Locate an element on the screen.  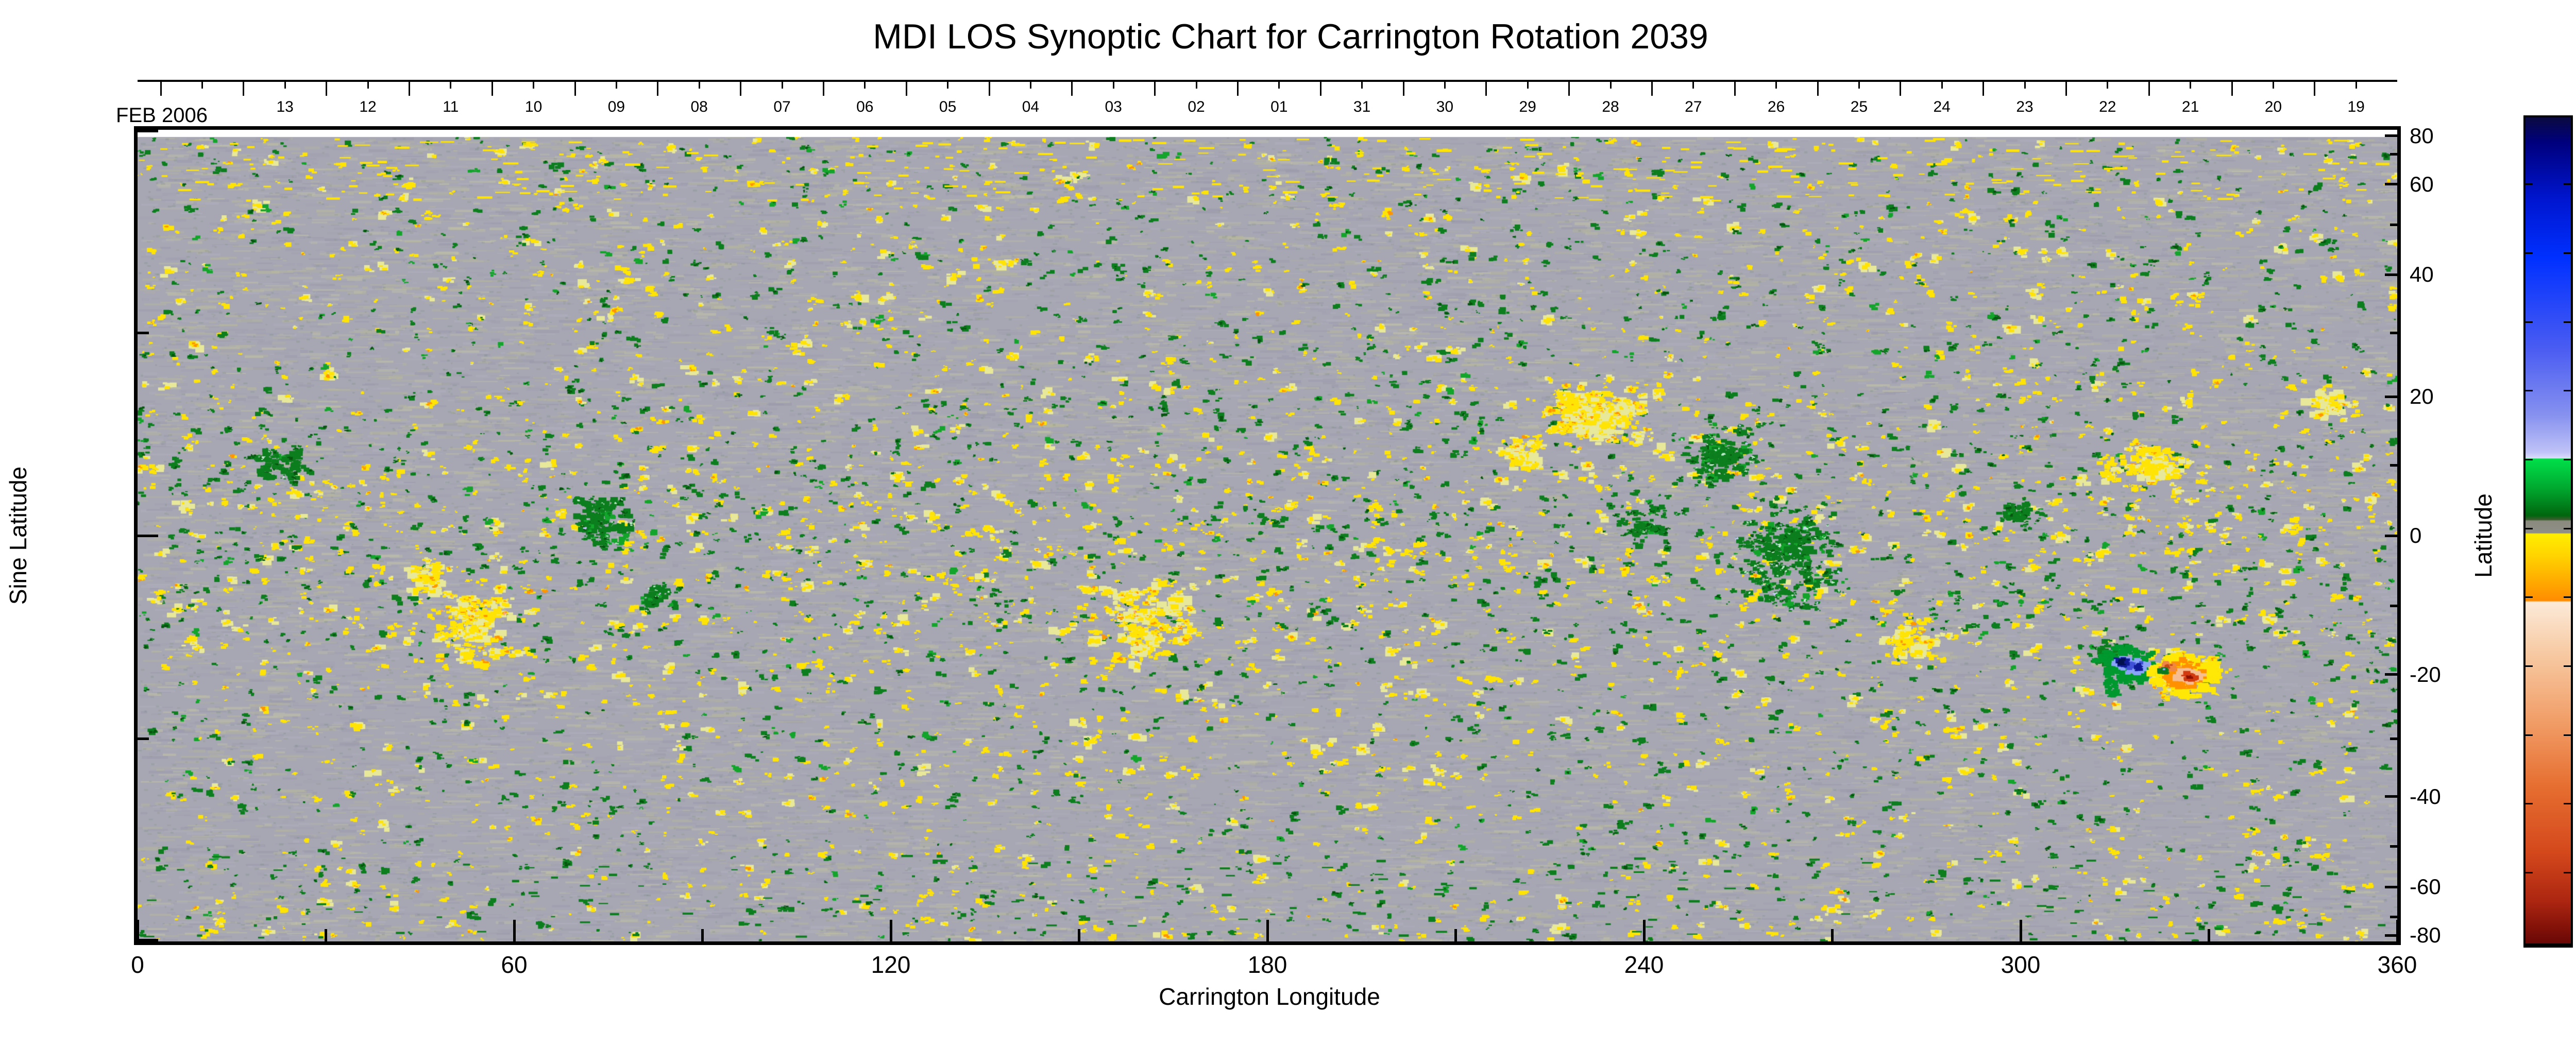
date-label: 31 is located at coordinates (1362, 107).